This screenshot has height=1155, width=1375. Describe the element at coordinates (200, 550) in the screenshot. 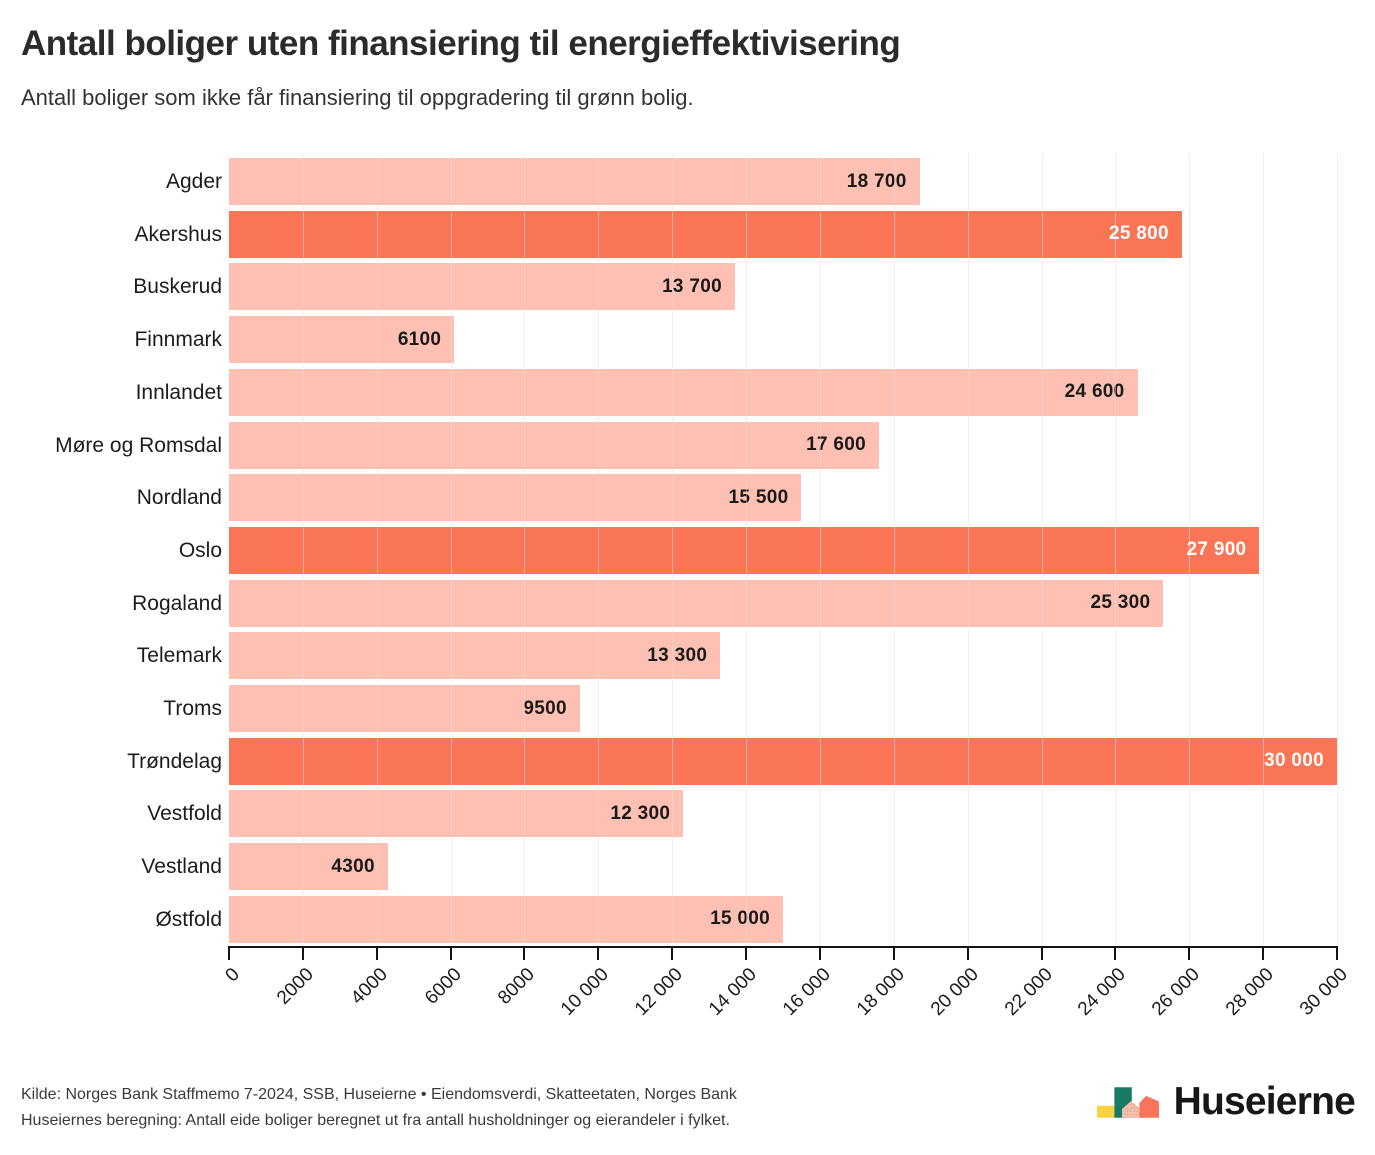

I see `category-label: Oslo` at that location.